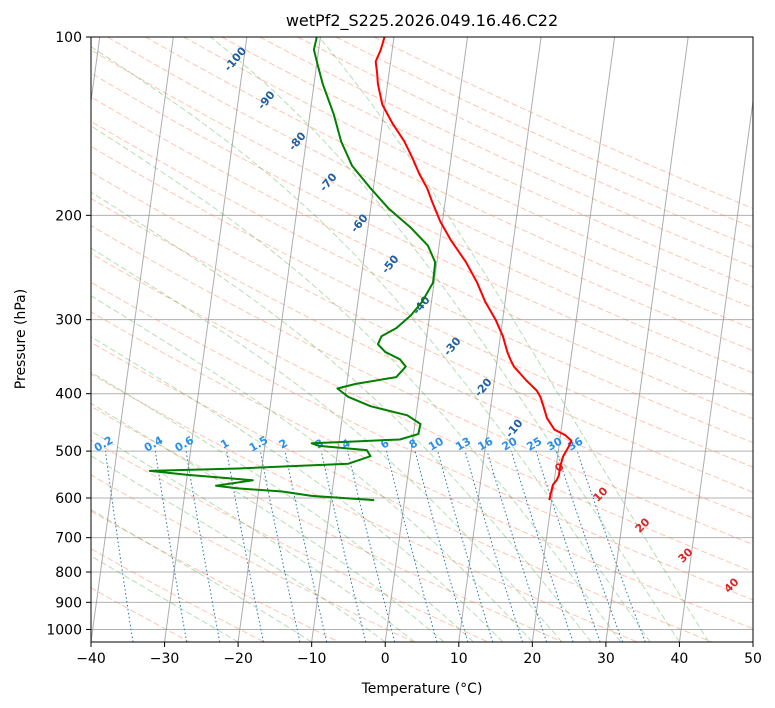 The height and width of the screenshot is (708, 775). Describe the element at coordinates (312, 659) in the screenshot. I see `x-tick-label: −10` at that location.